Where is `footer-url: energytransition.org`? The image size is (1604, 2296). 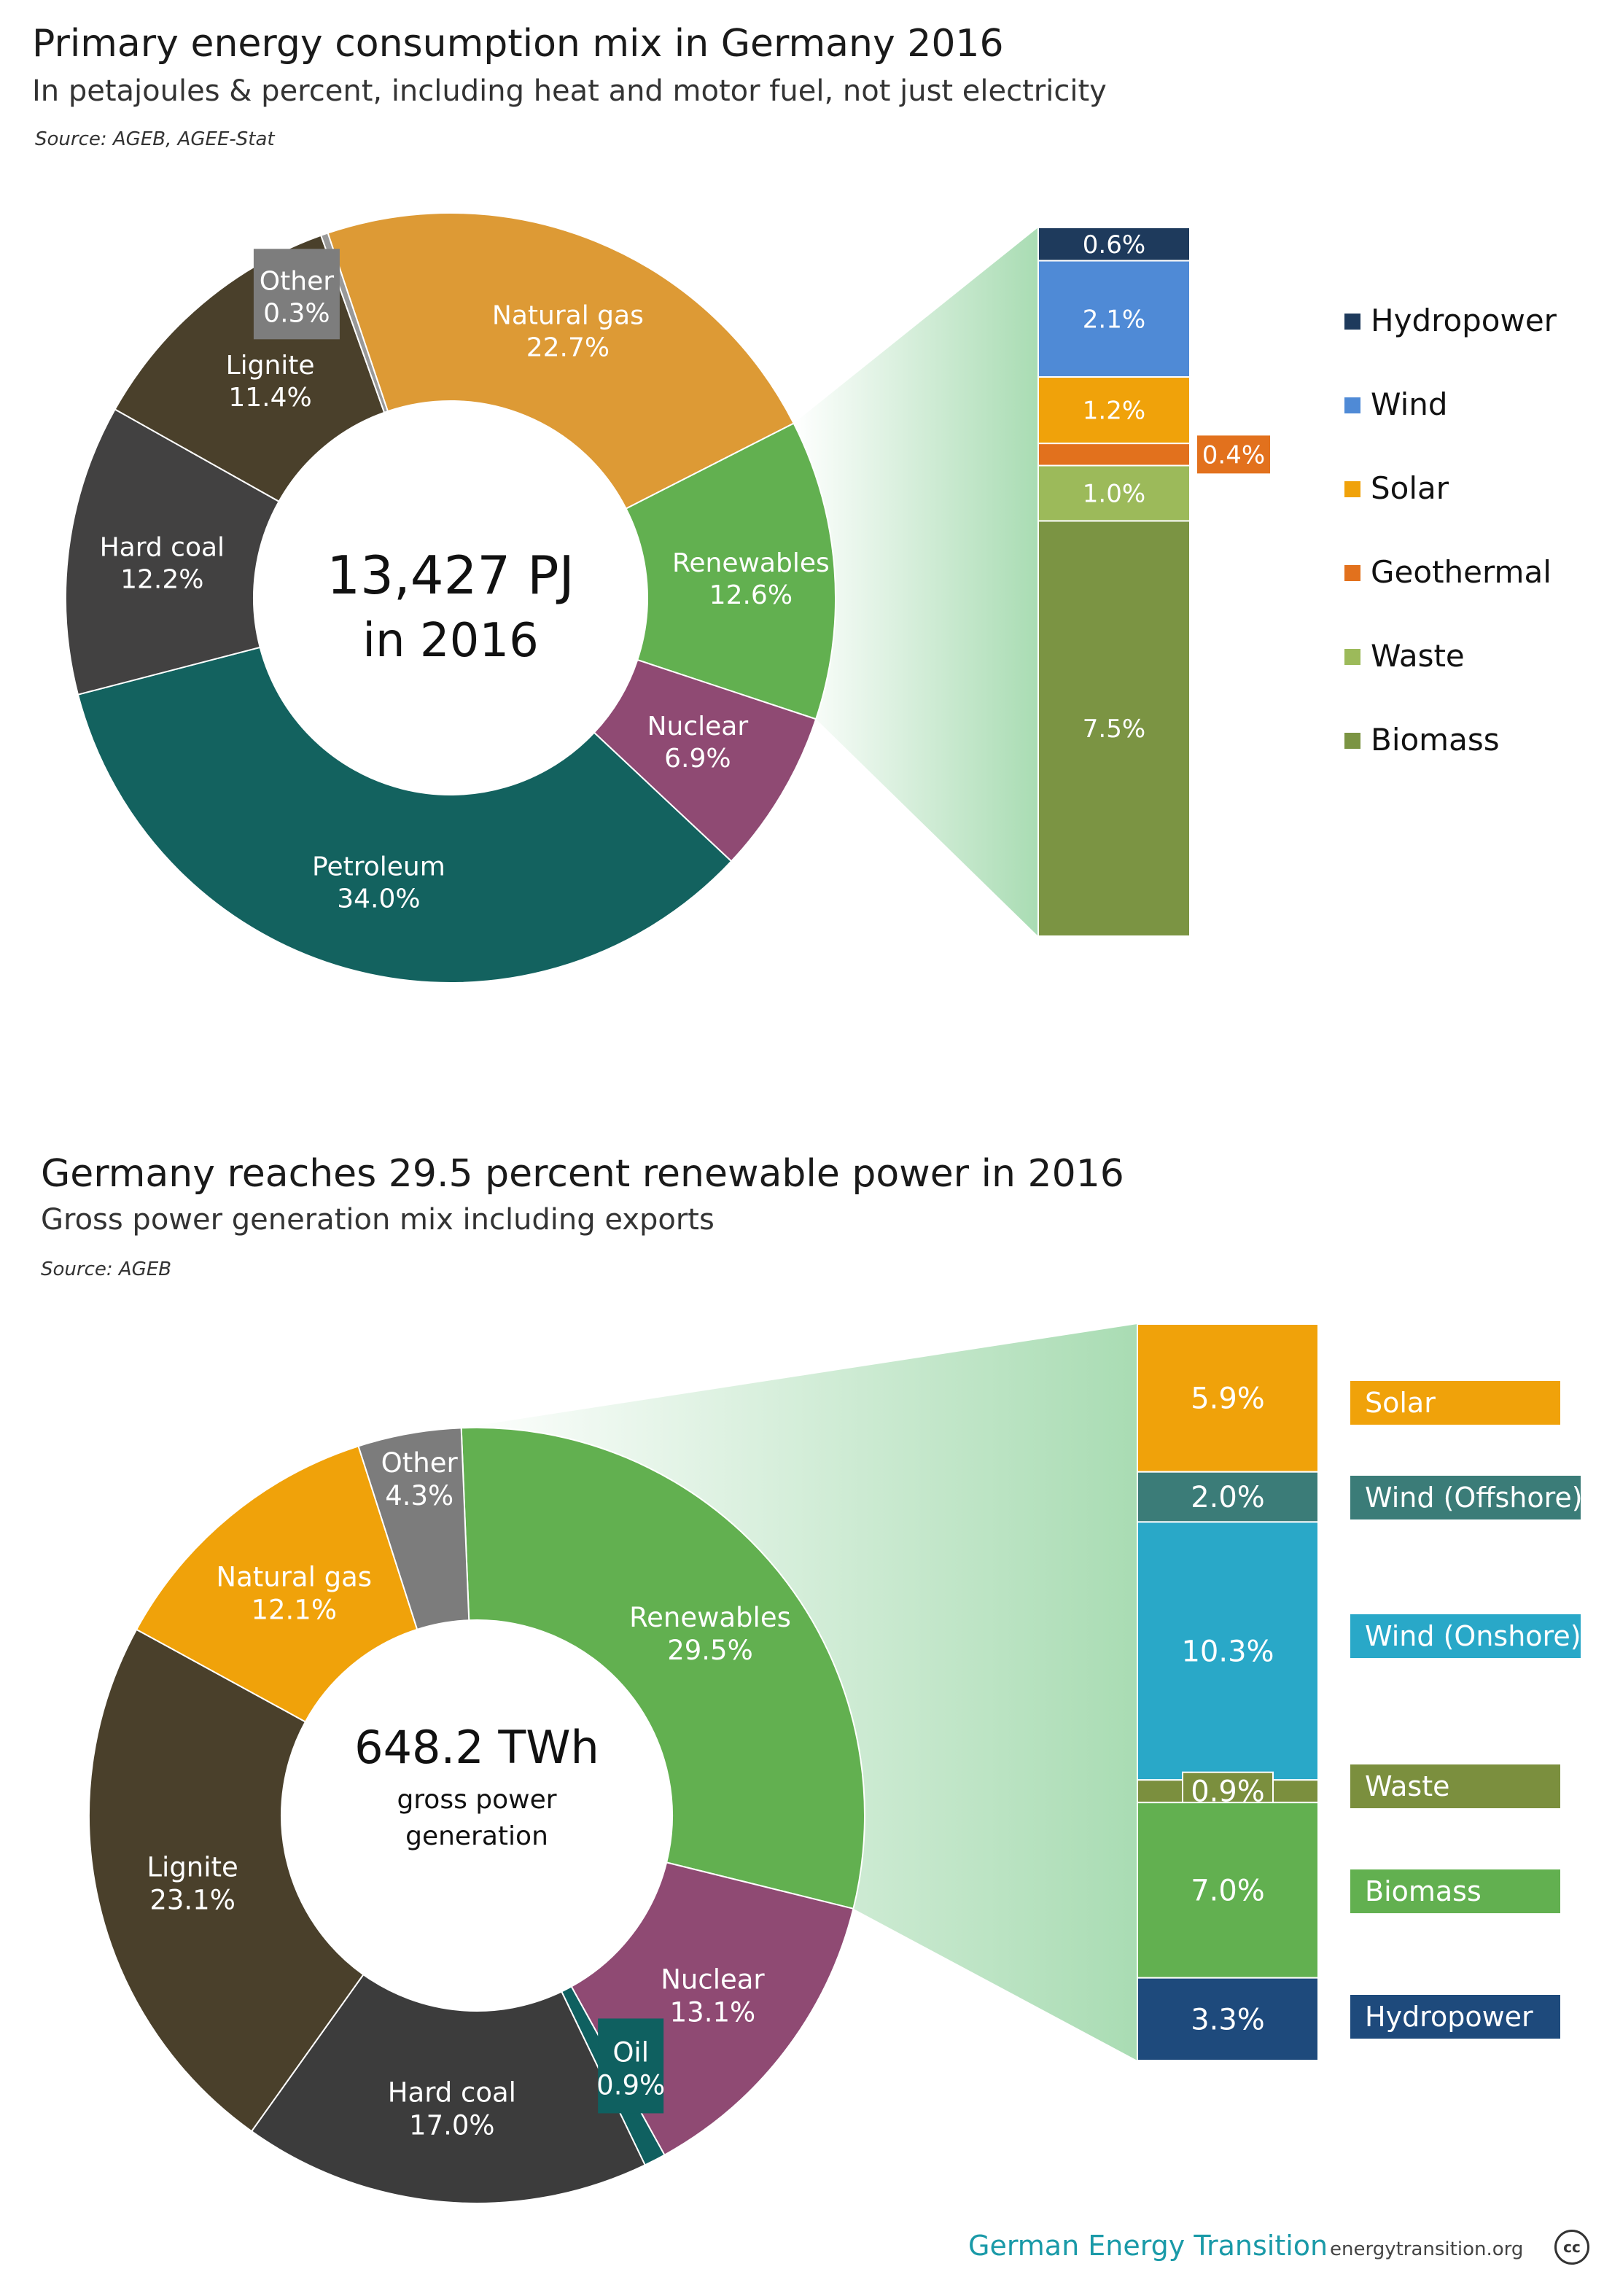
footer-url: energytransition.org is located at coordinates (1427, 2249).